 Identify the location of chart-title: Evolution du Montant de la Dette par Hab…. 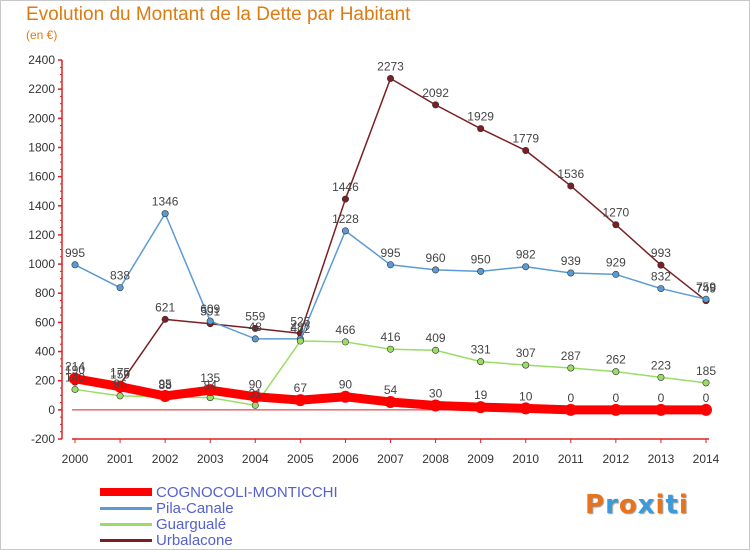
(218, 14).